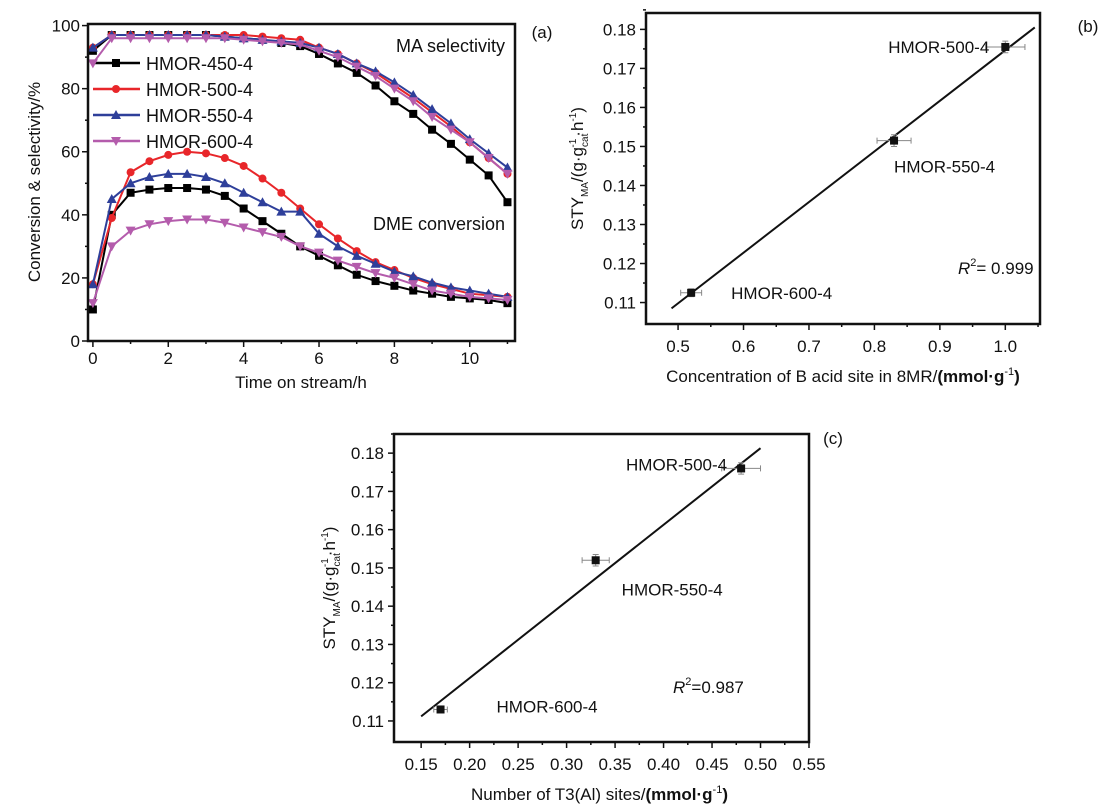  What do you see at coordinates (809, 346) in the screenshot?
I see `x-tick-label: 0.7` at bounding box center [809, 346].